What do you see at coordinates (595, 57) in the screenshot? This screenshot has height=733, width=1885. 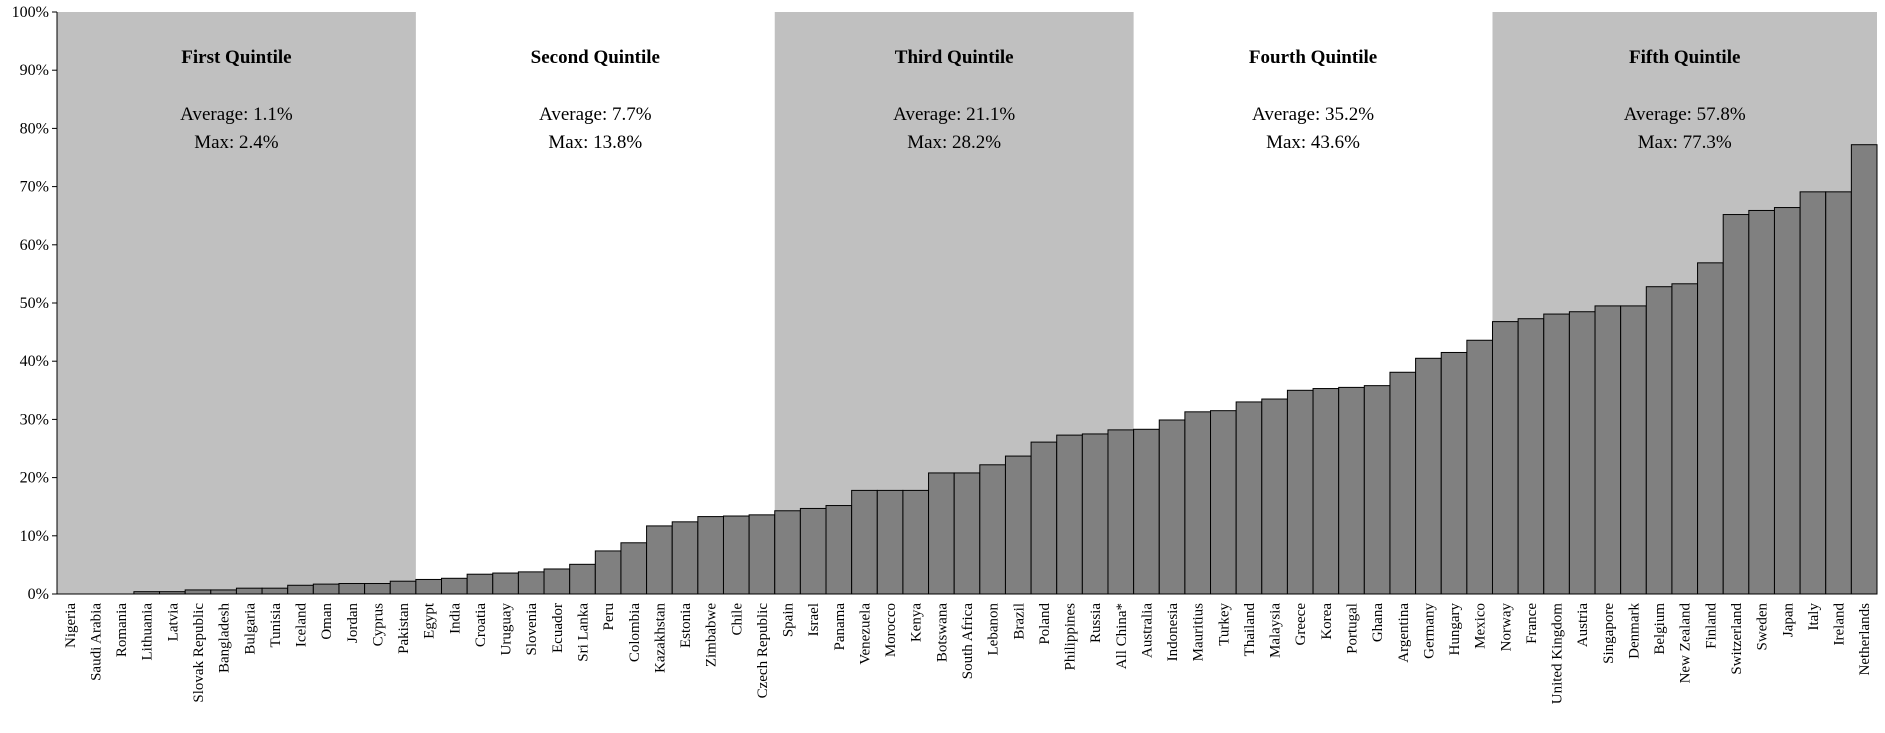 I see `quintile-title-2: Second Quintile` at bounding box center [595, 57].